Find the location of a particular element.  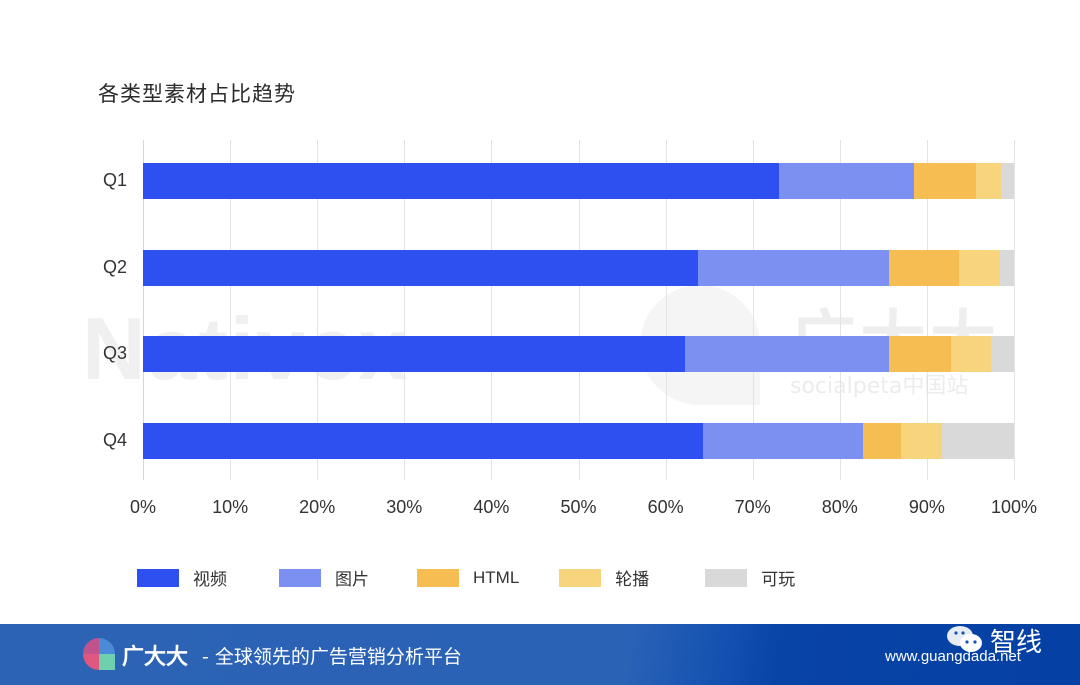

footer-url: www.guangdada.net is located at coordinates (953, 656).